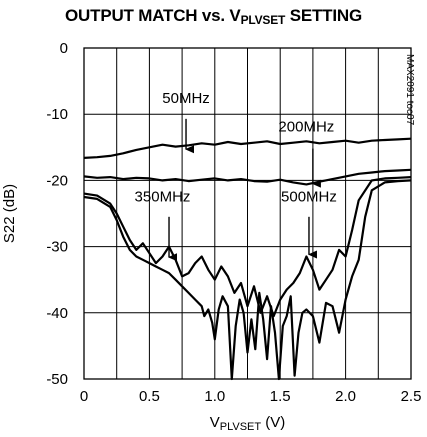 The width and height of the screenshot is (427, 437). Describe the element at coordinates (57, 114) in the screenshot. I see `y-tick-label: -10` at that location.